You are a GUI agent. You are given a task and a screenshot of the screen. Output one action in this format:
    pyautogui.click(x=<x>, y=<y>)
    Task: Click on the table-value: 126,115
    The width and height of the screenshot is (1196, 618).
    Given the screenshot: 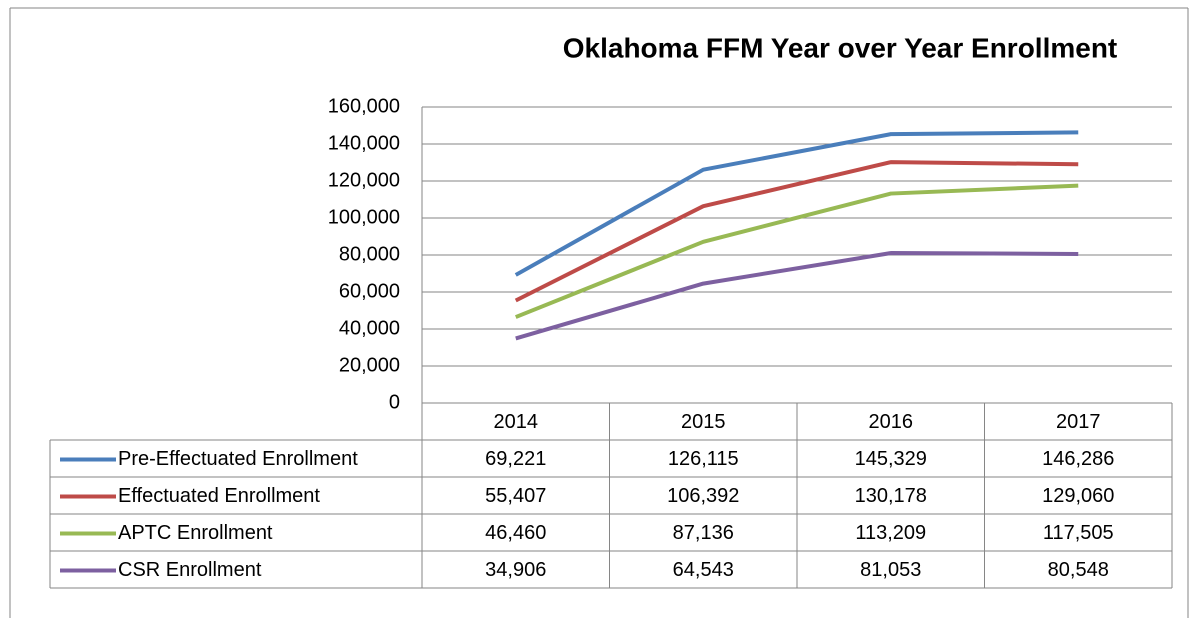 What is the action you would take?
    pyautogui.click(x=703, y=459)
    